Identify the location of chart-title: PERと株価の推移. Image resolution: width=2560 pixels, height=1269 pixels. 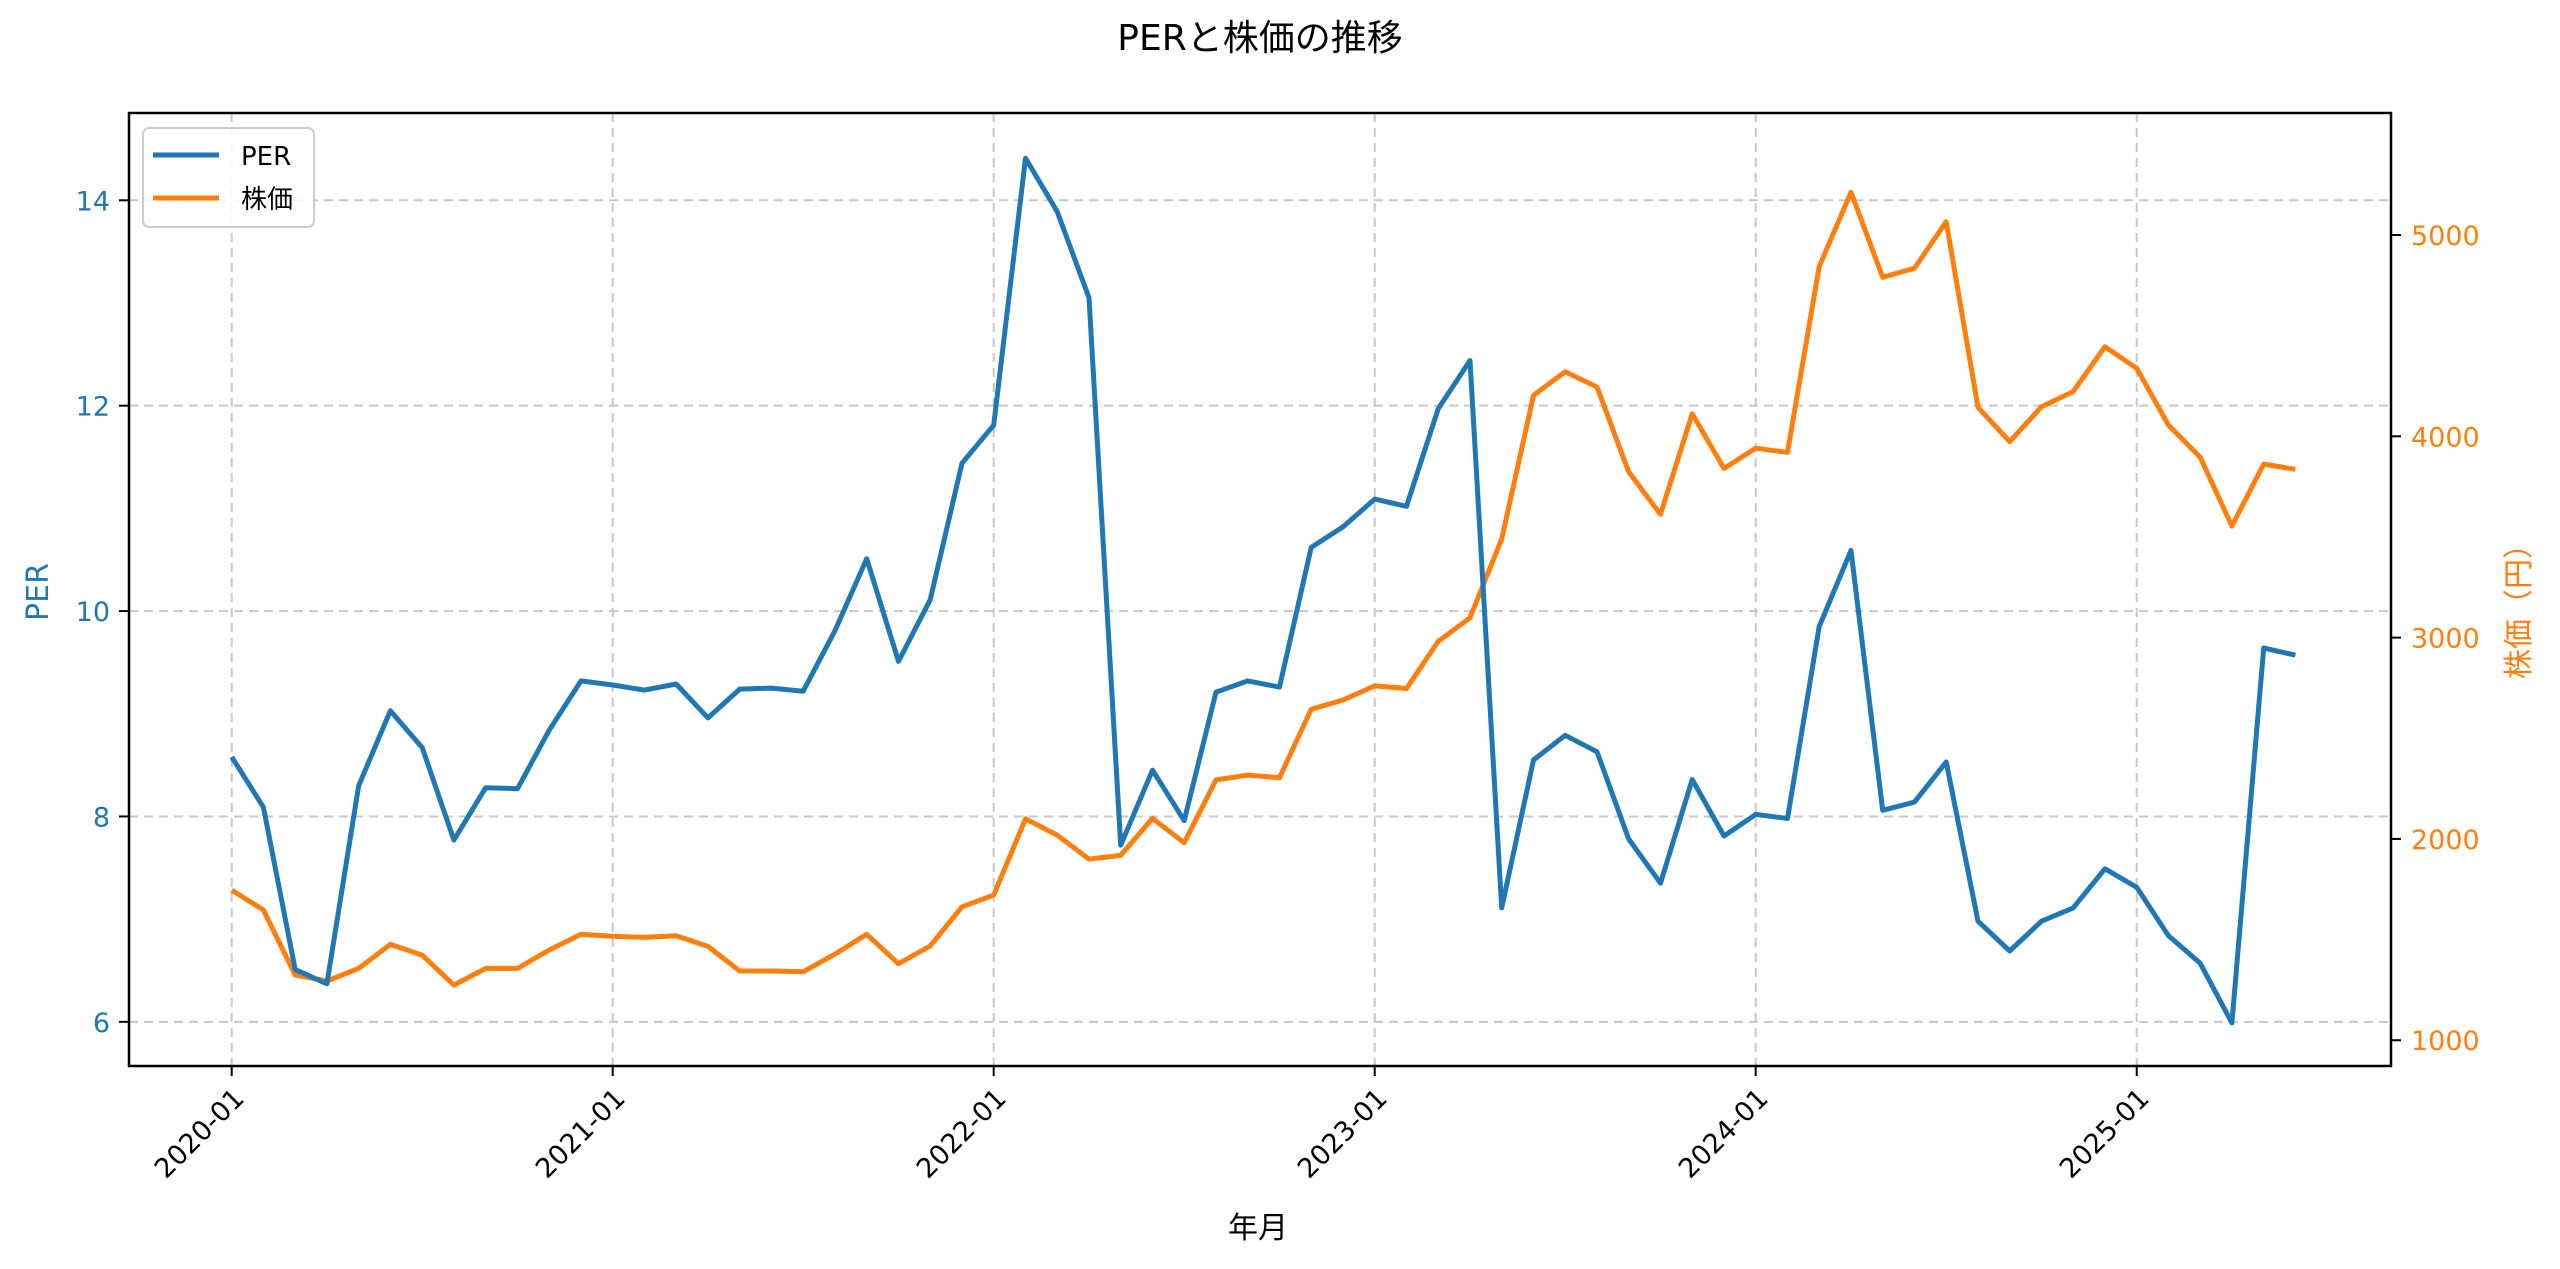
(1259, 38).